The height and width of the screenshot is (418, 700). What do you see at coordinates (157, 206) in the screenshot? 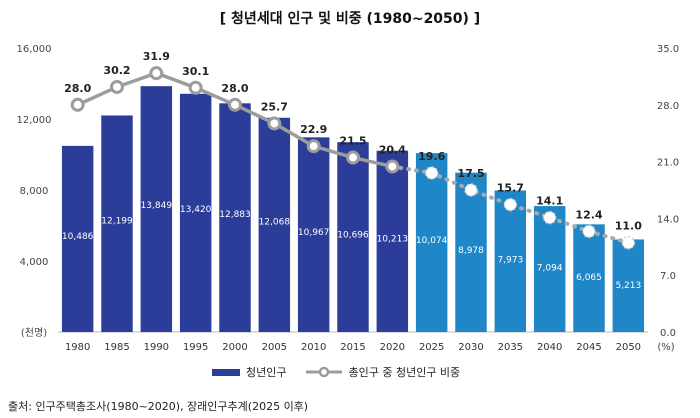
I see `bar-value-label: 13,849` at bounding box center [157, 206].